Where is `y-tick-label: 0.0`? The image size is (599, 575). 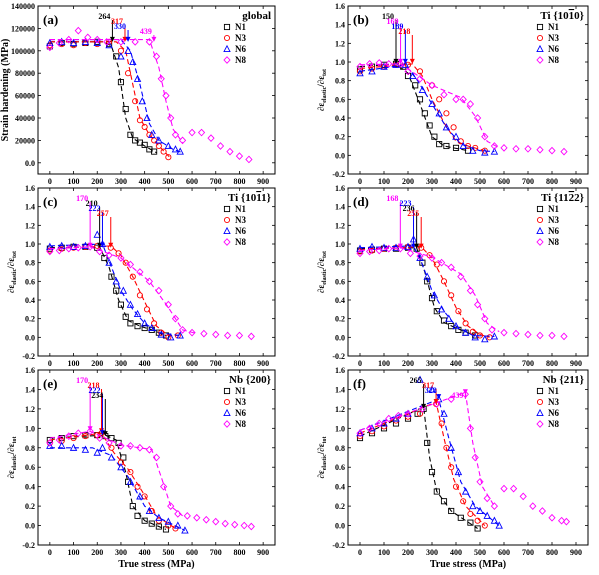
y-tick-label: 0.0 is located at coordinates (30, 526).